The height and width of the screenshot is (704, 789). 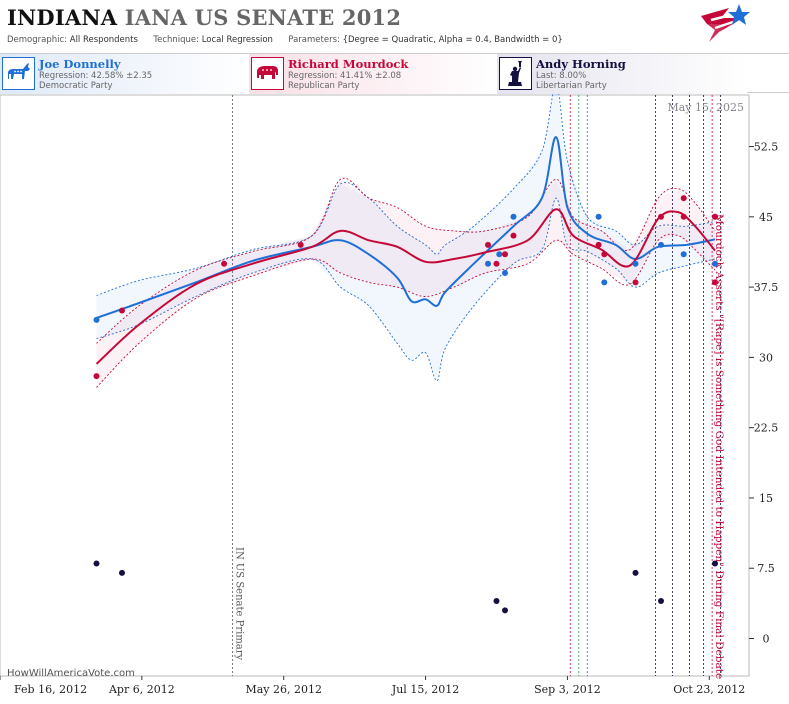 I want to click on x-tick-label: May 26, 2012, so click(x=283, y=689).